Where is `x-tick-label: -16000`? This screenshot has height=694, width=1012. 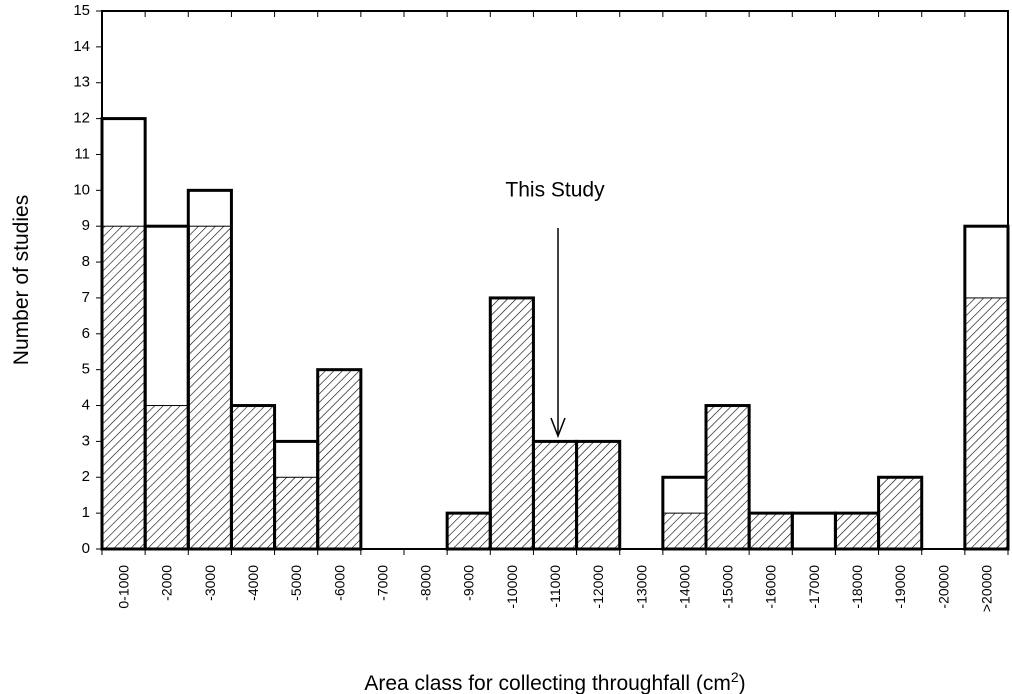 x-tick-label: -16000 is located at coordinates (771, 587).